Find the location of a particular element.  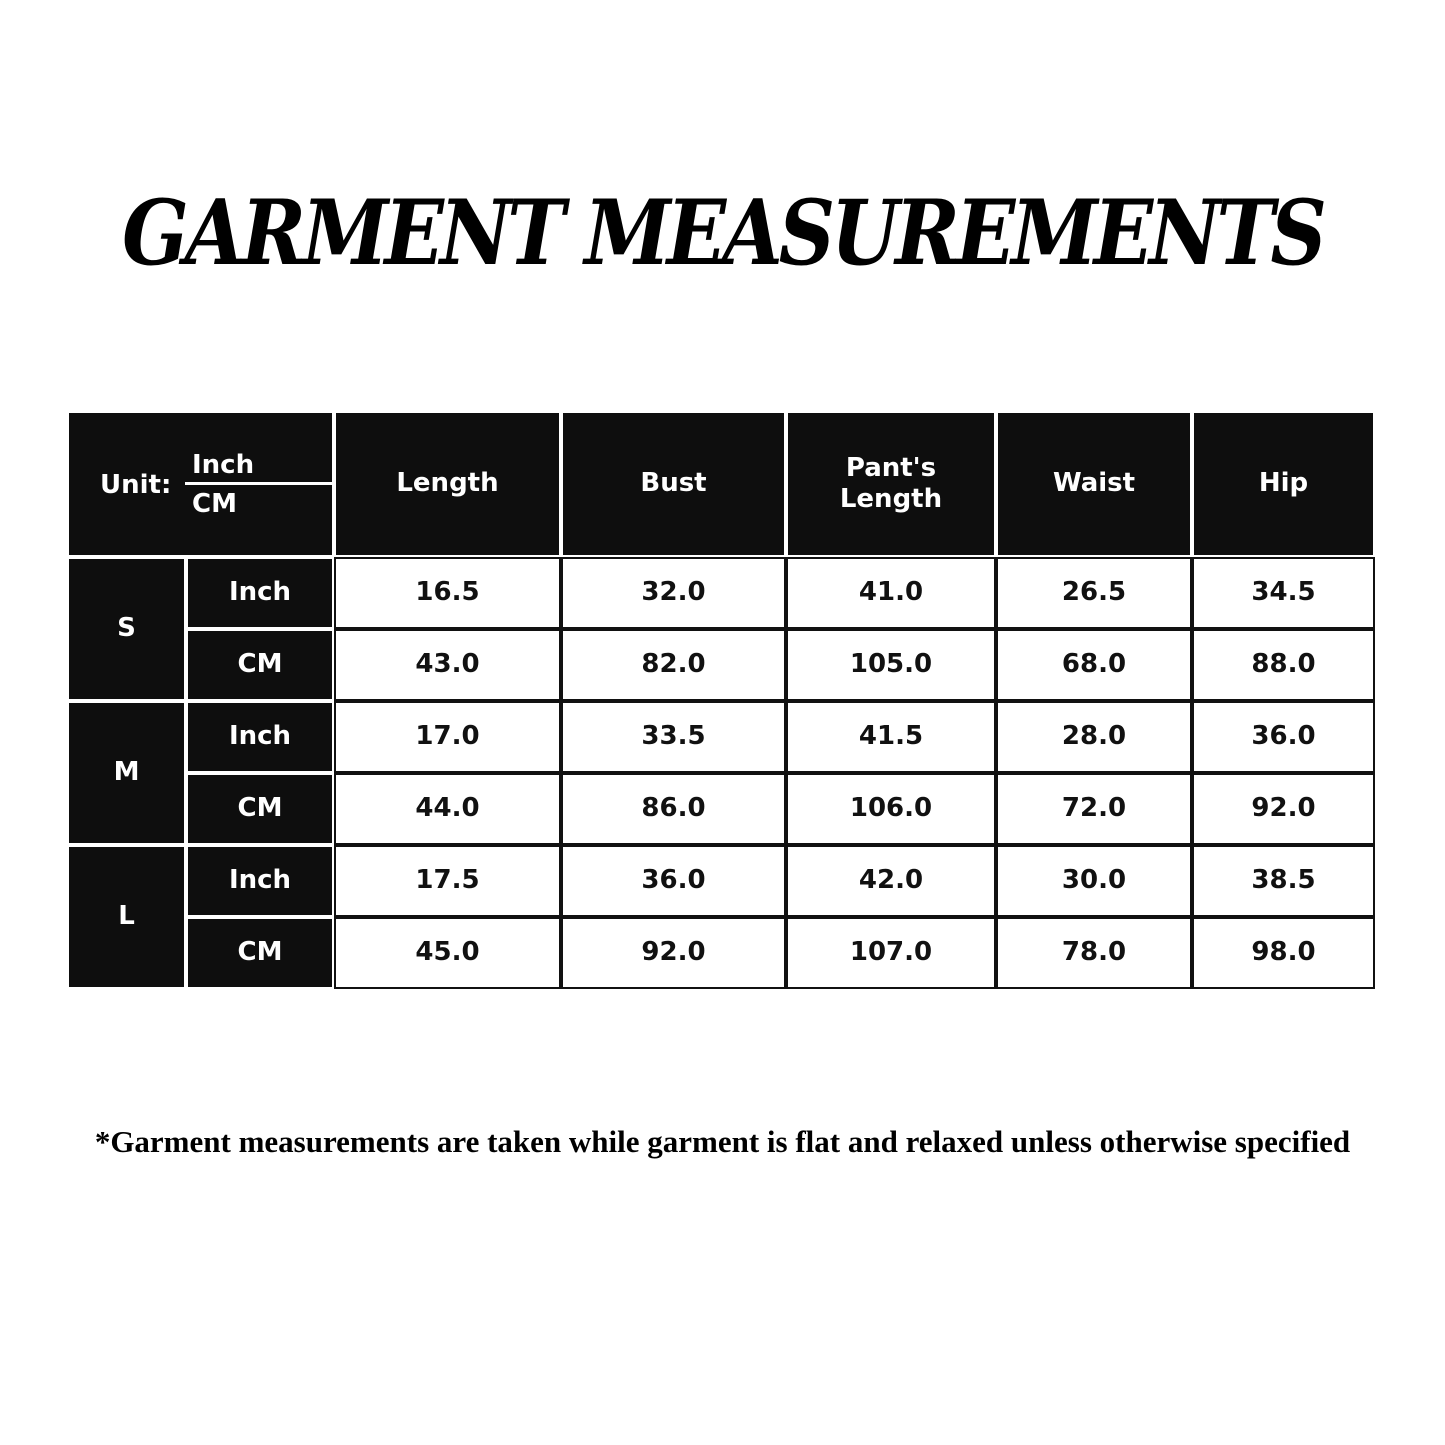

value-cell: 41.0 is located at coordinates (891, 593).